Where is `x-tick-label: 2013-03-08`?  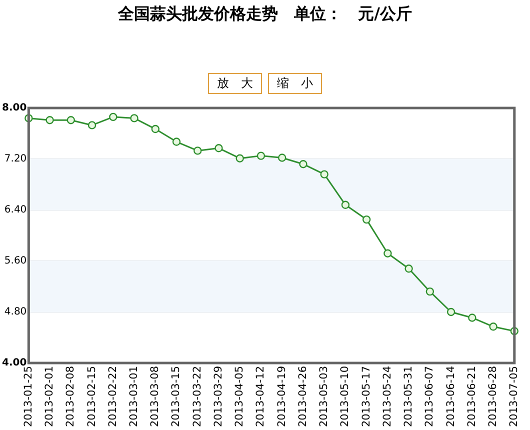 x-tick-label: 2013-03-08 is located at coordinates (155, 397).